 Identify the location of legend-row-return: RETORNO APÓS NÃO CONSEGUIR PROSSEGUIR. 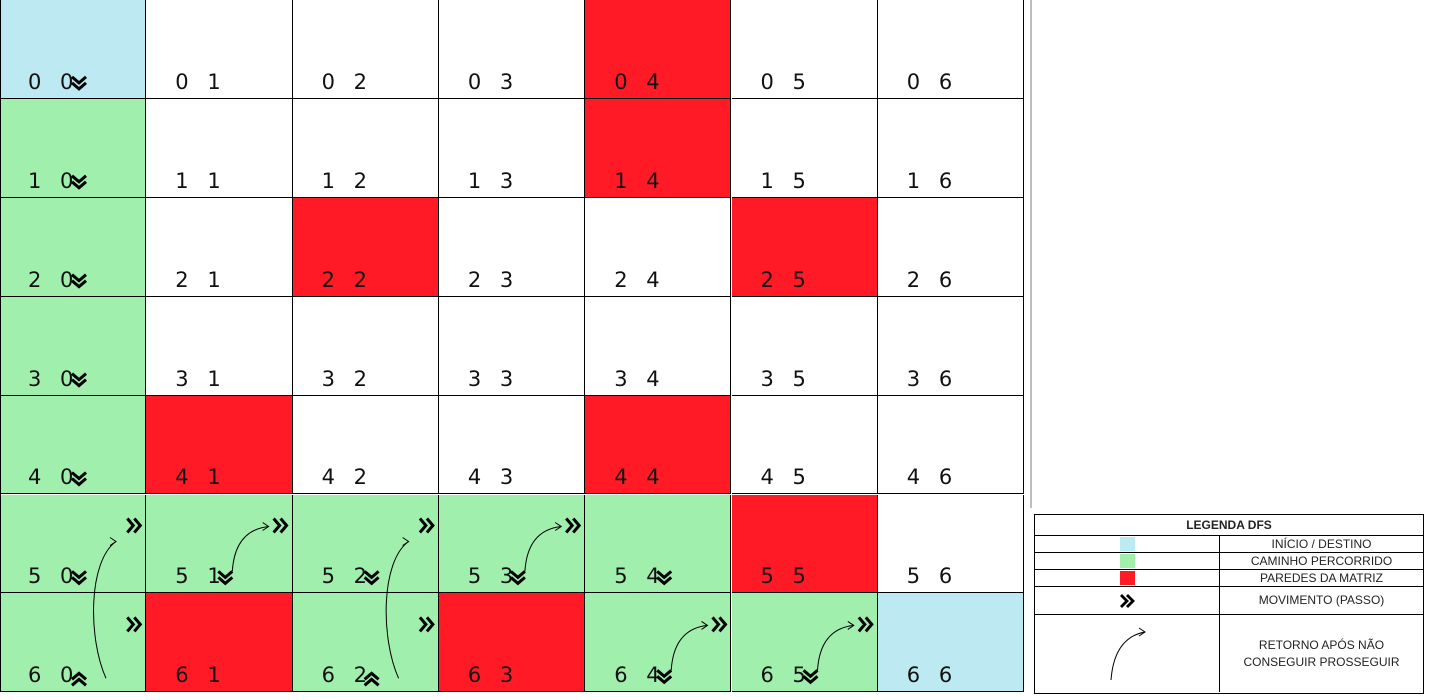
(1229, 653).